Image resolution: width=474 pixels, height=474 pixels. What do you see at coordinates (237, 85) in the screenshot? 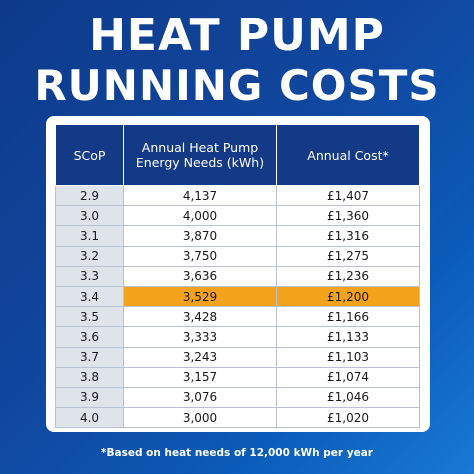
I see `title-line-2: RUNNING COSTS` at bounding box center [237, 85].